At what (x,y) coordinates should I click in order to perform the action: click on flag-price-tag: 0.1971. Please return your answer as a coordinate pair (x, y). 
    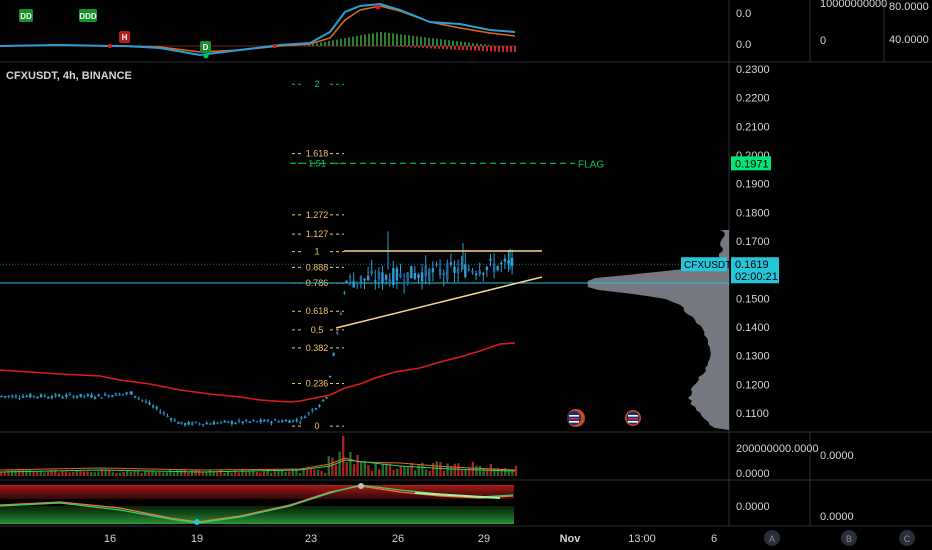
    Looking at the image, I should click on (751, 163).